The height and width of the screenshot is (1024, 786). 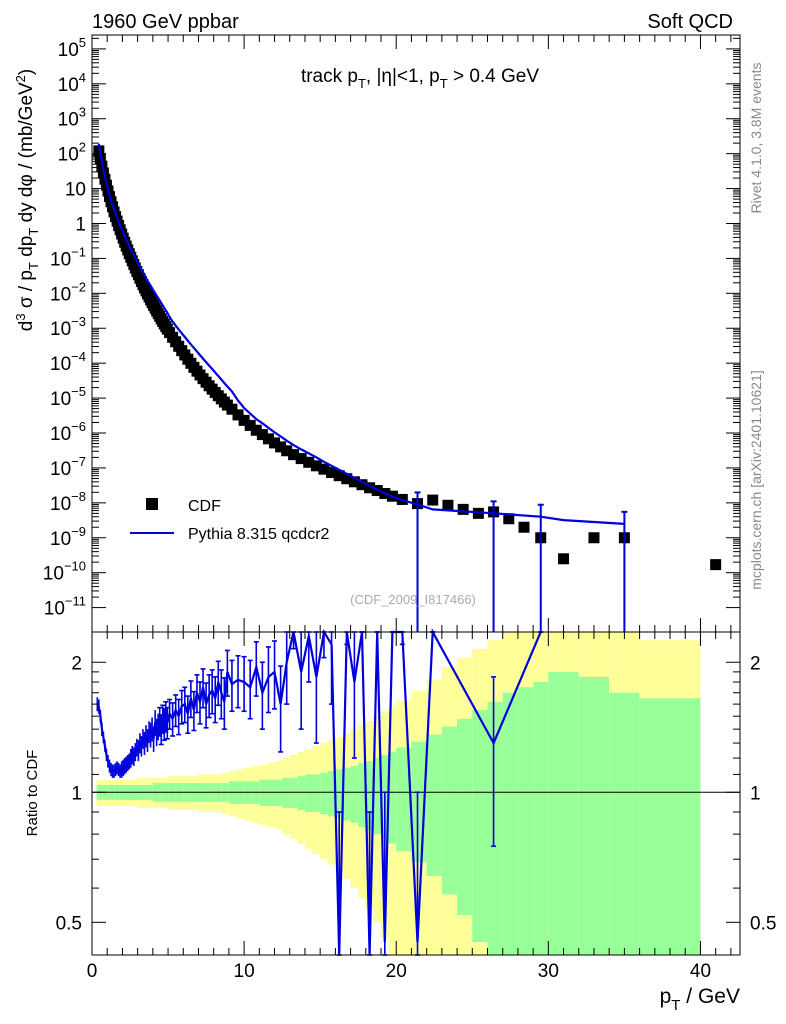 I want to click on legend: CDF Pythia 8.315 qcdcr2, so click(x=230, y=520).